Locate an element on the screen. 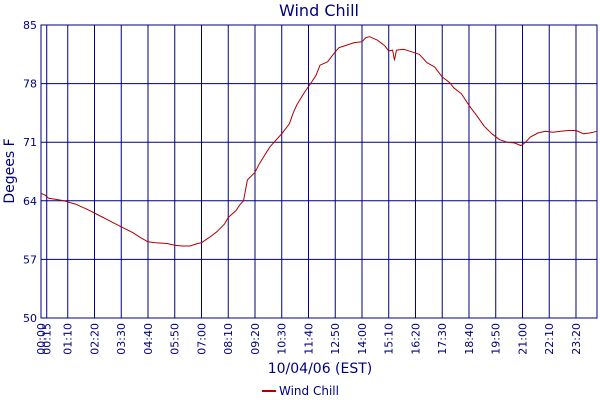  x-tick-label: 07:00 is located at coordinates (201, 339).